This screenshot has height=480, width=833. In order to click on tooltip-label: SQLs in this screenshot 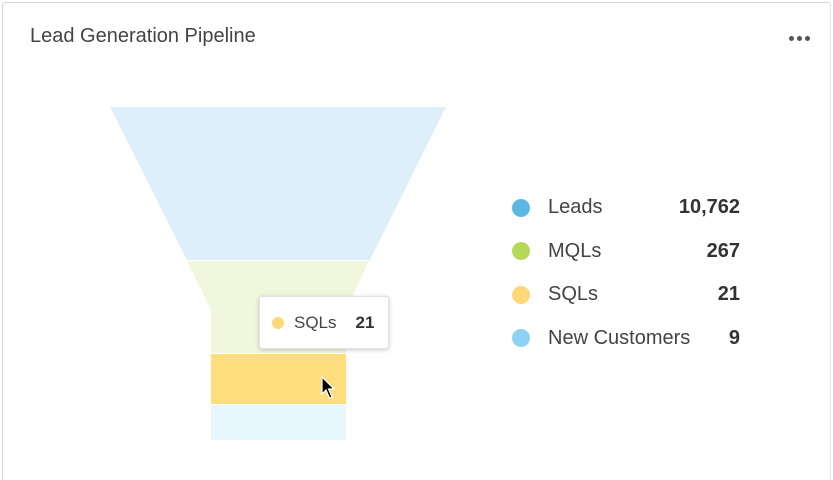, I will do `click(315, 322)`.